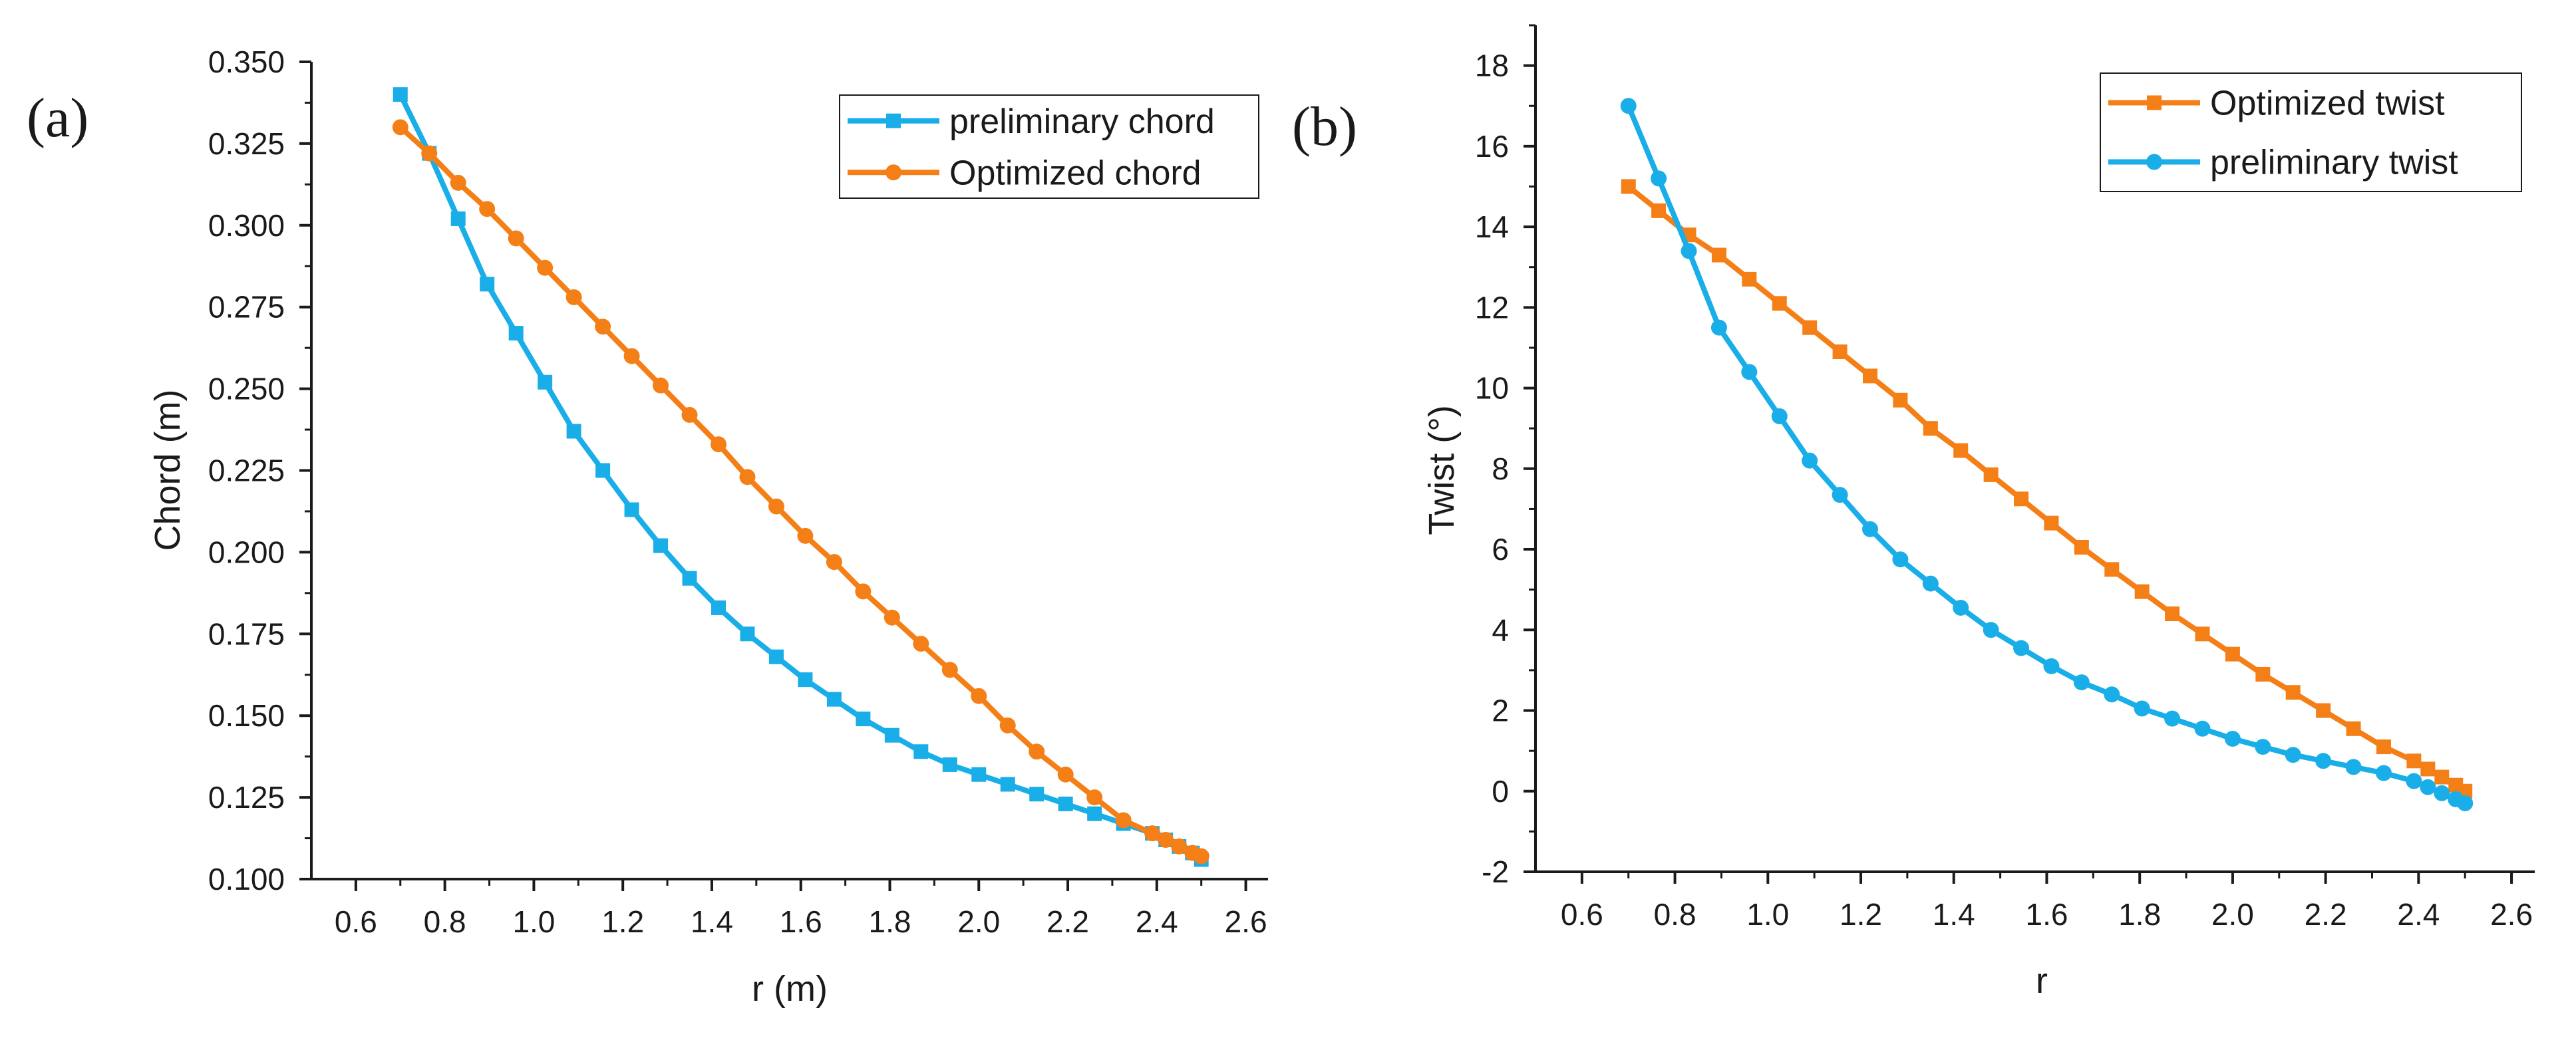  I want to click on x-tick-label: 1.8, so click(890, 921).